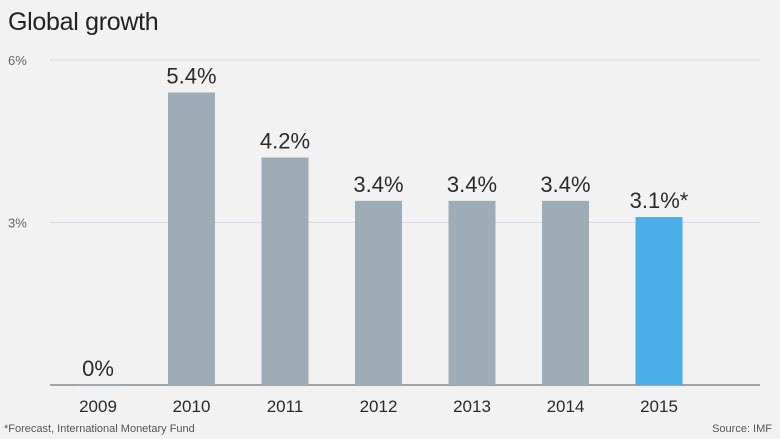  Describe the element at coordinates (659, 406) in the screenshot. I see `x-tick-label-2015: 2015` at that location.